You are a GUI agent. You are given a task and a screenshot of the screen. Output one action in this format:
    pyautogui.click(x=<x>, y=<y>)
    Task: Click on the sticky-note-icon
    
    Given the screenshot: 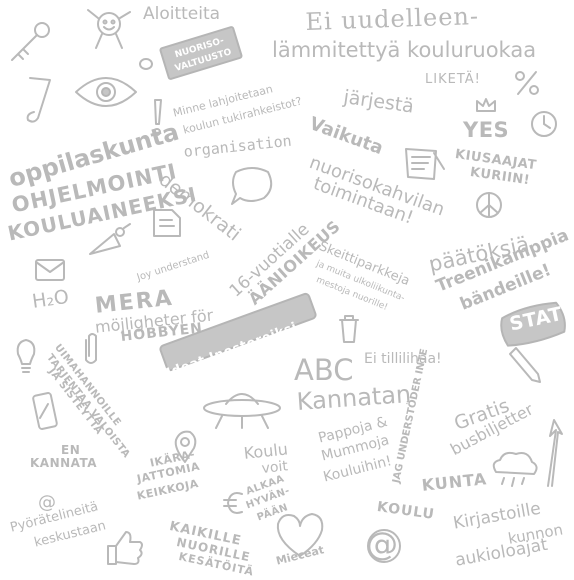 What is the action you would take?
    pyautogui.click(x=425, y=164)
    